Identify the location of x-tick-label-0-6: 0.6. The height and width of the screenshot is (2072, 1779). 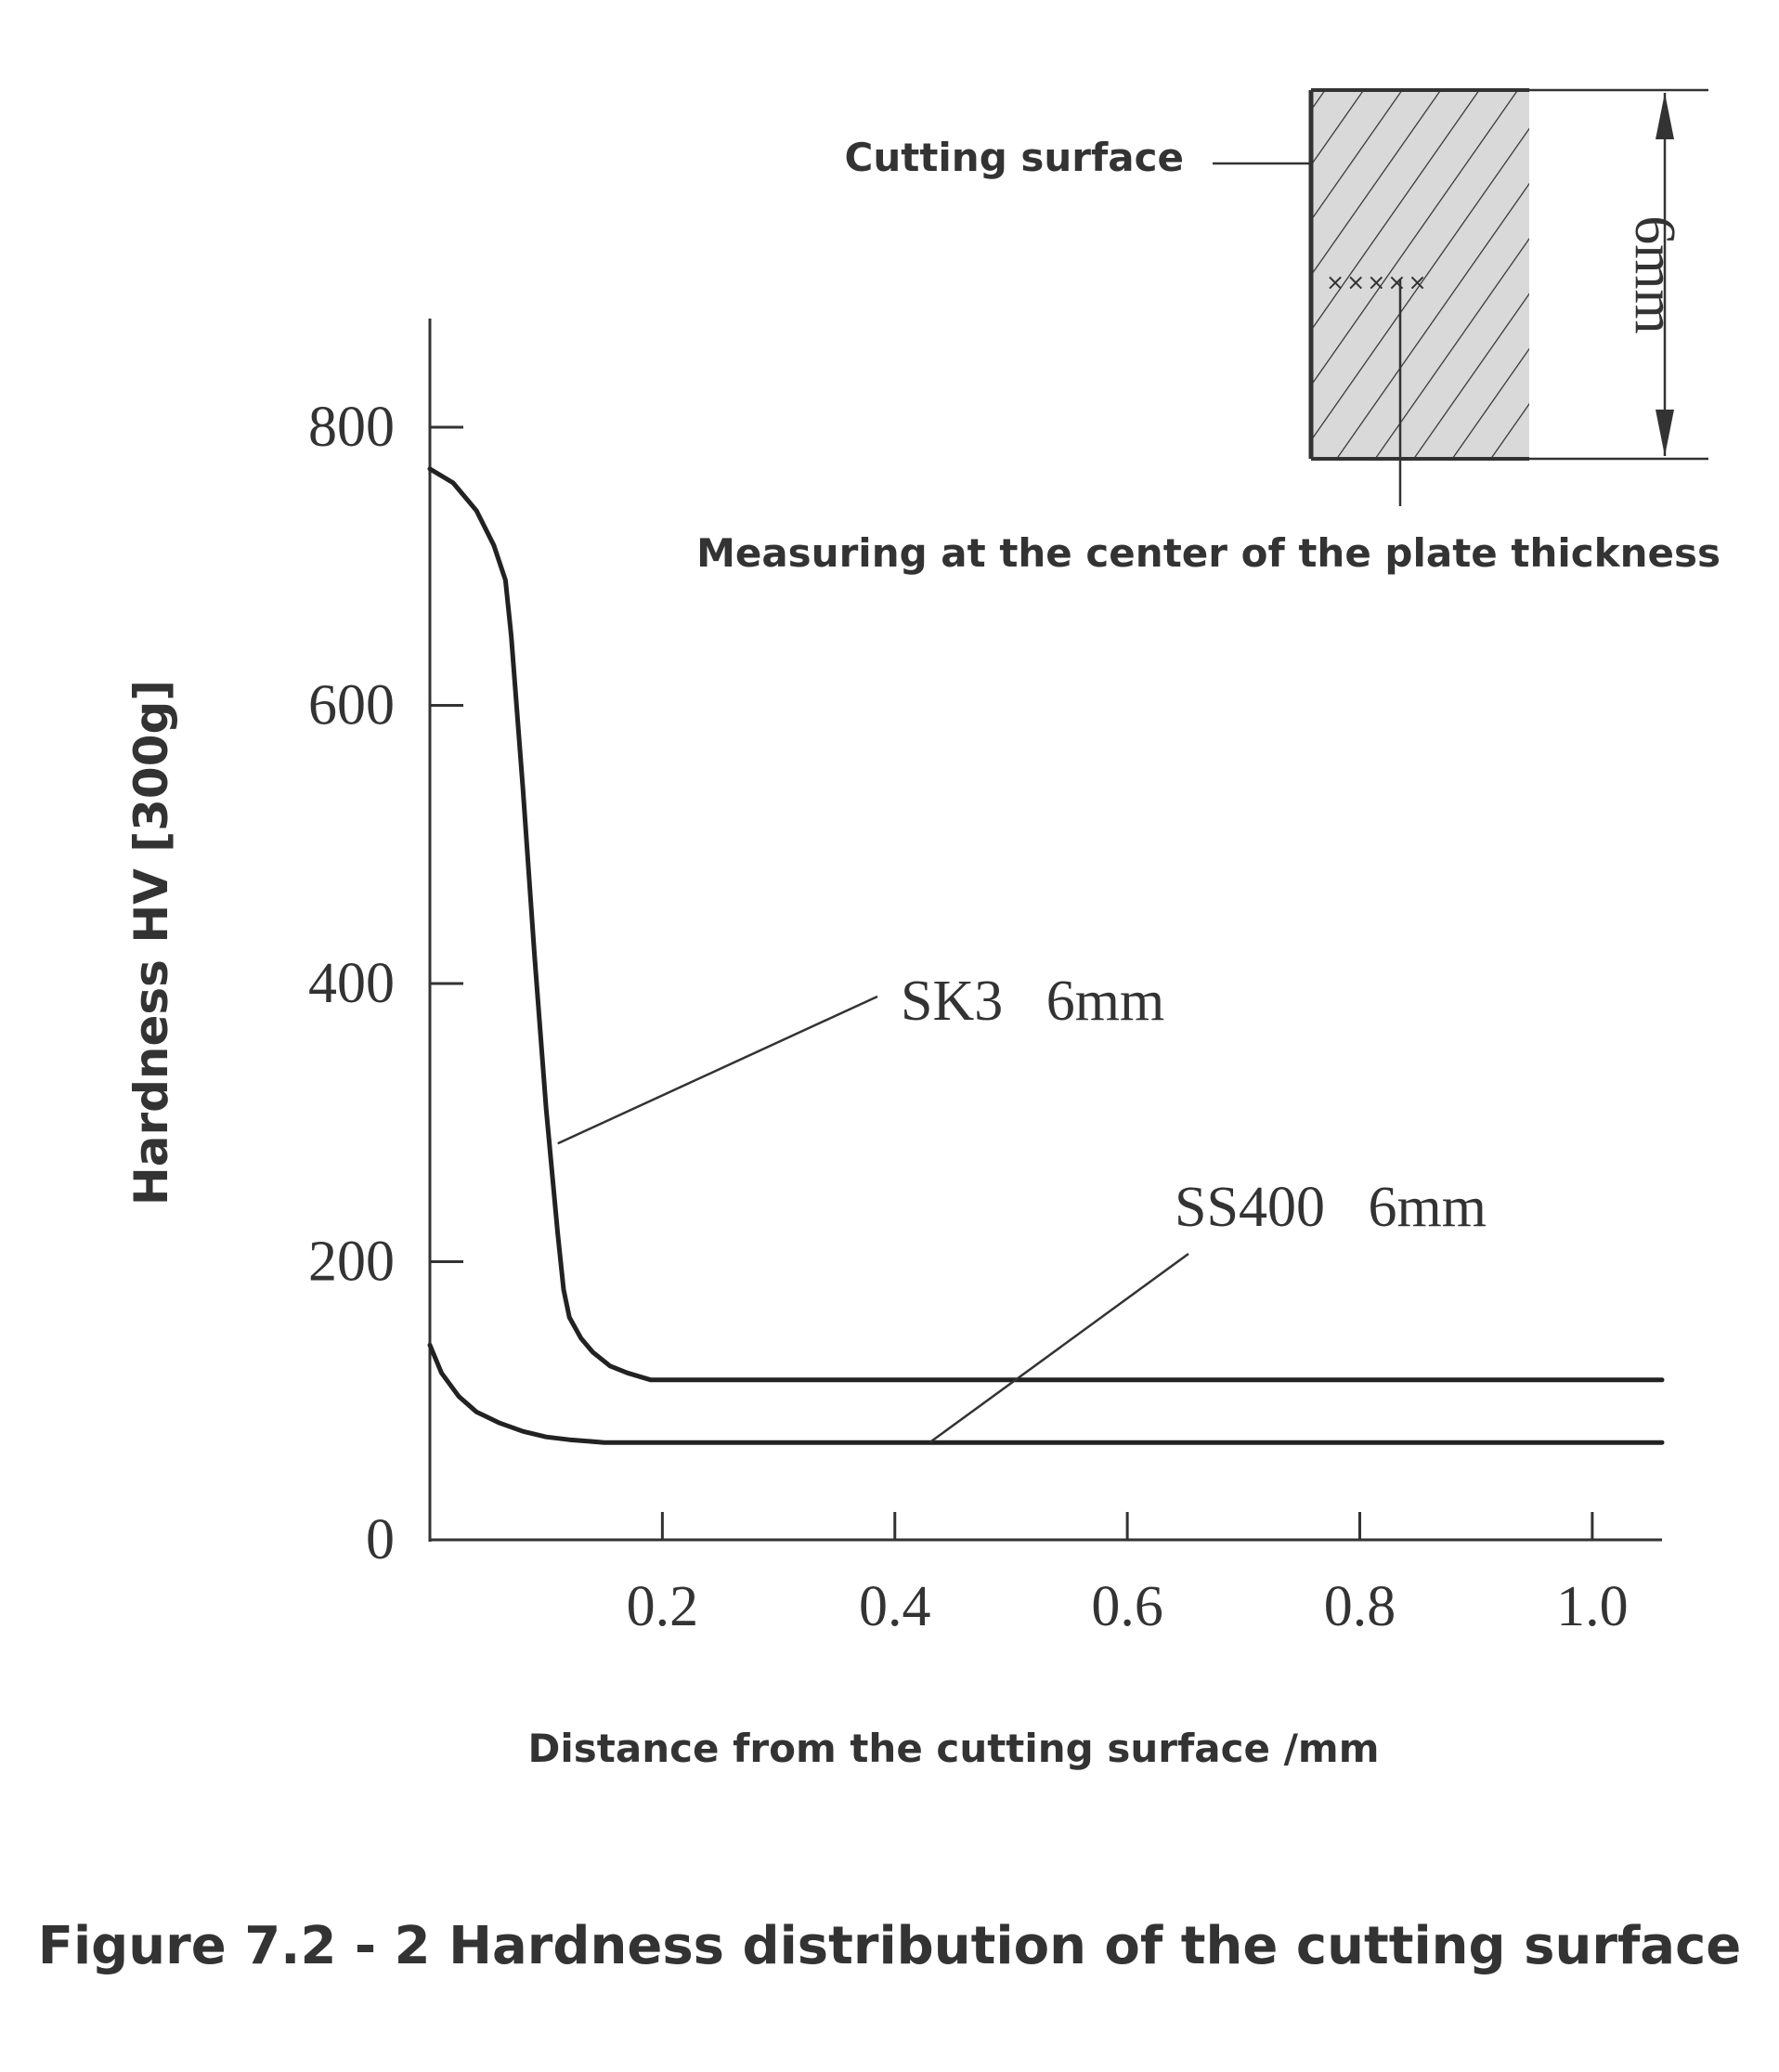
(1127, 1606).